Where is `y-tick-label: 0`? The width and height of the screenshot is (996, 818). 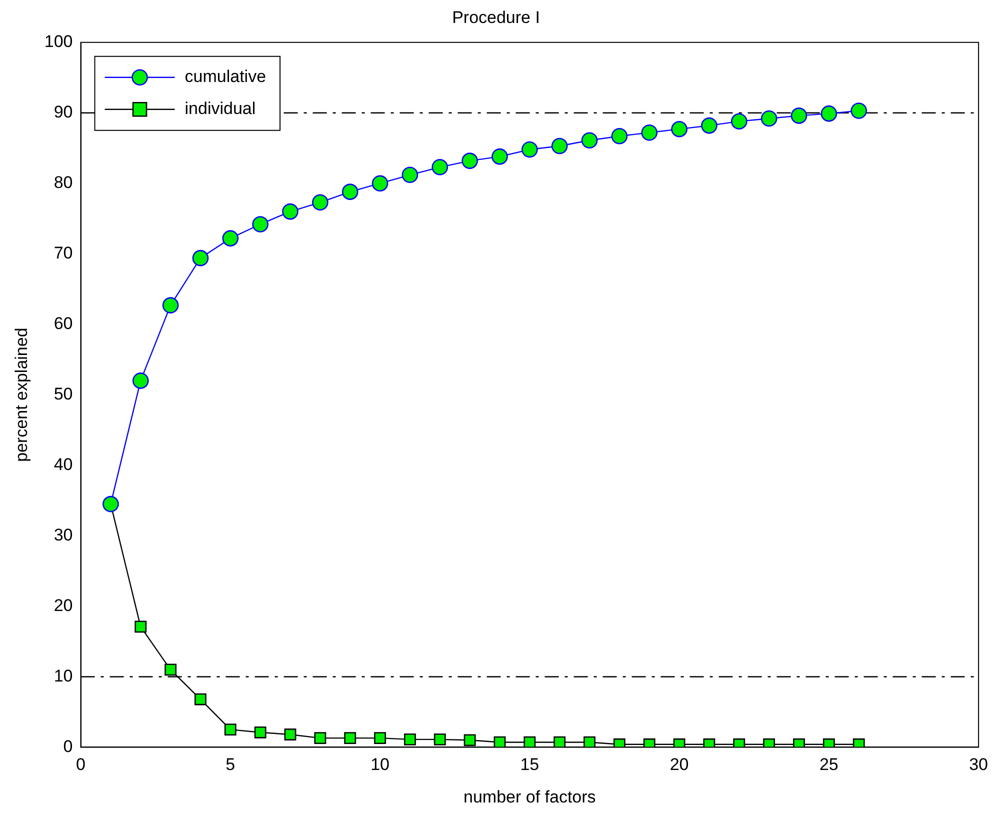 y-tick-label: 0 is located at coordinates (68, 746).